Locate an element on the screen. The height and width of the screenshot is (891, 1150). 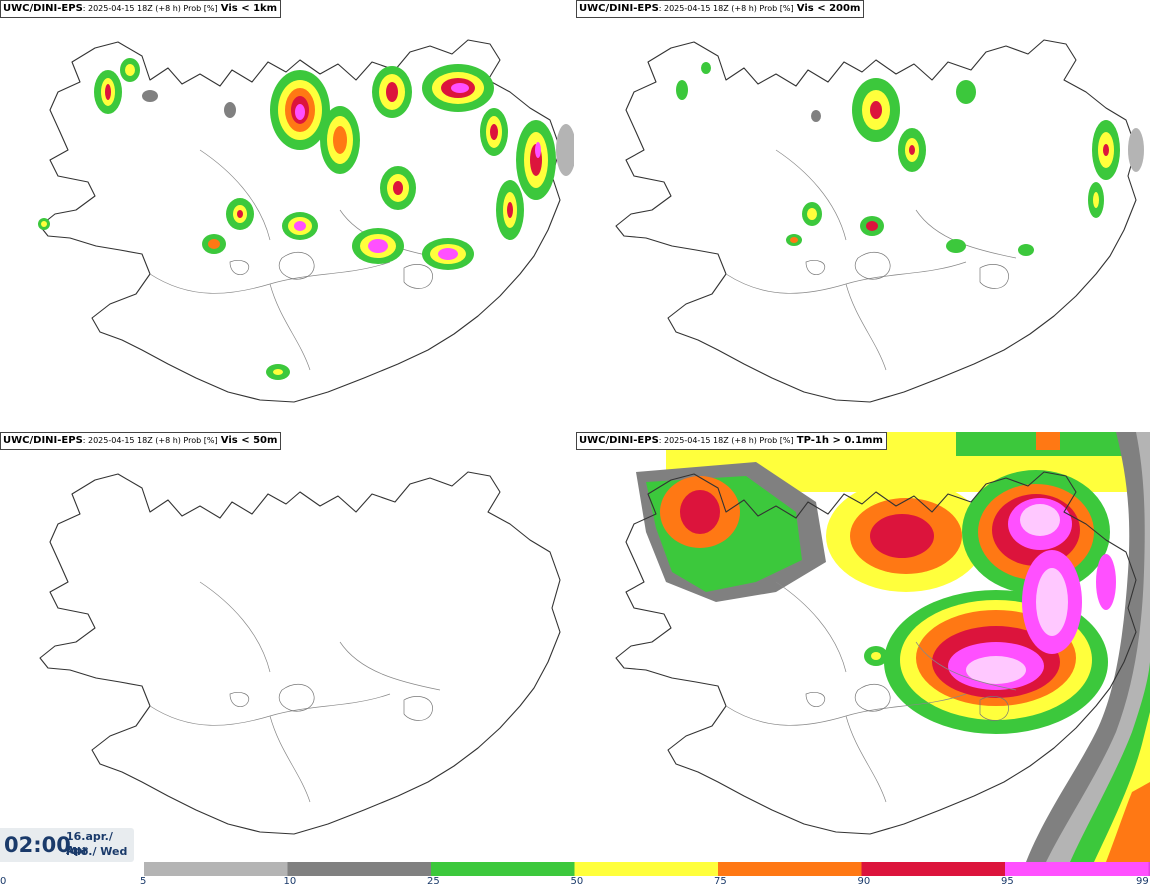
colorbar-tick-label: 25 is located at coordinates (433, 881).